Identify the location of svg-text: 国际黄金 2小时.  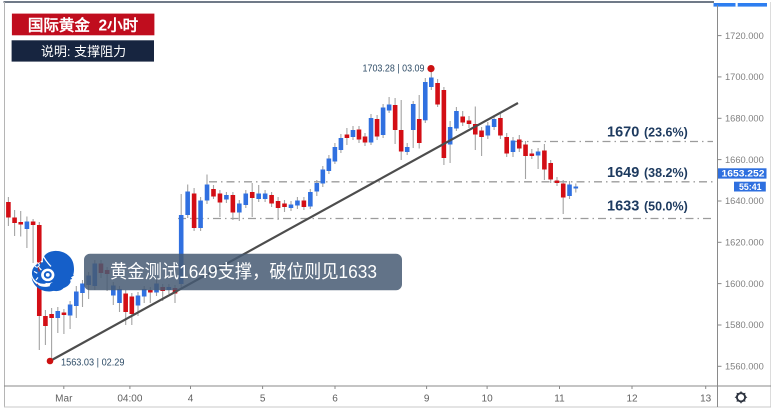
(83, 25).